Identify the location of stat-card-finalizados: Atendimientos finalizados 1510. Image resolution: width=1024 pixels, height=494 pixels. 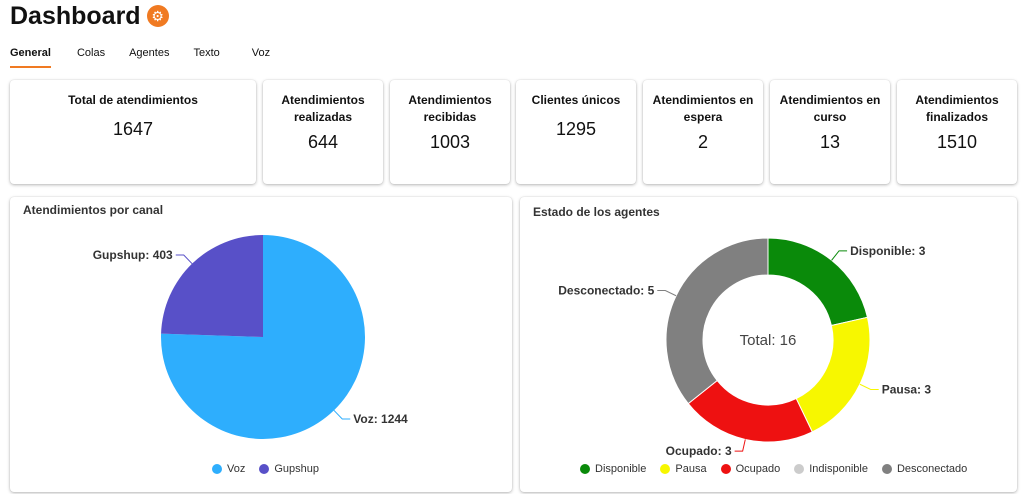
(957, 132).